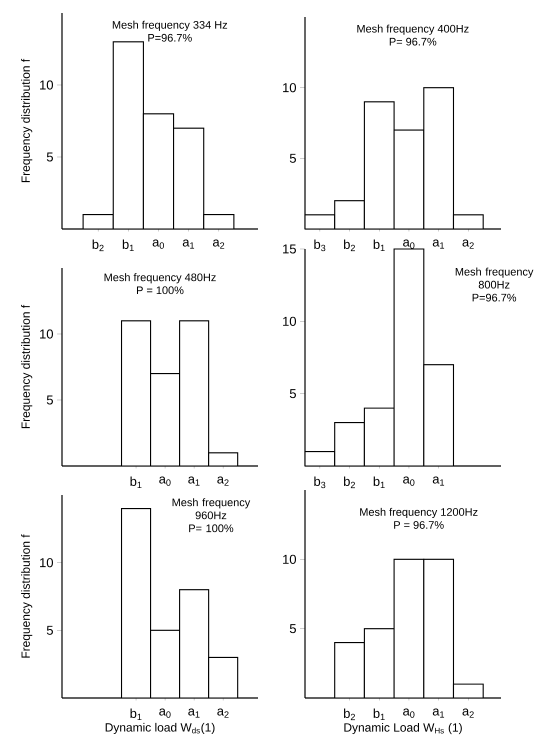 This screenshot has height=747, width=536. I want to click on text: P = 100%, so click(160, 290).